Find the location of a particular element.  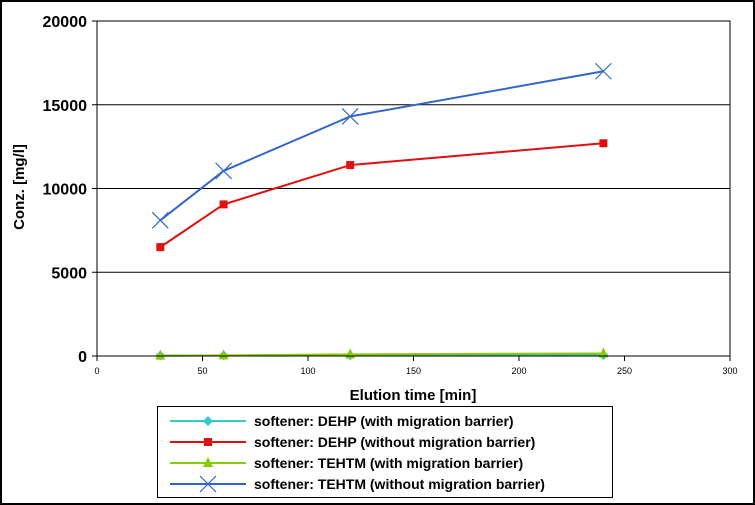

y-axis-title: Conz. [mg/l] is located at coordinates (19, 187).